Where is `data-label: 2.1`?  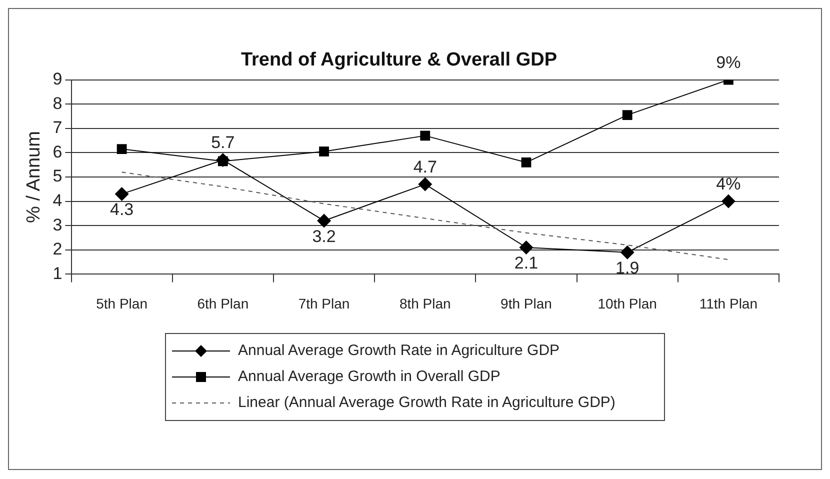 data-label: 2.1 is located at coordinates (526, 263).